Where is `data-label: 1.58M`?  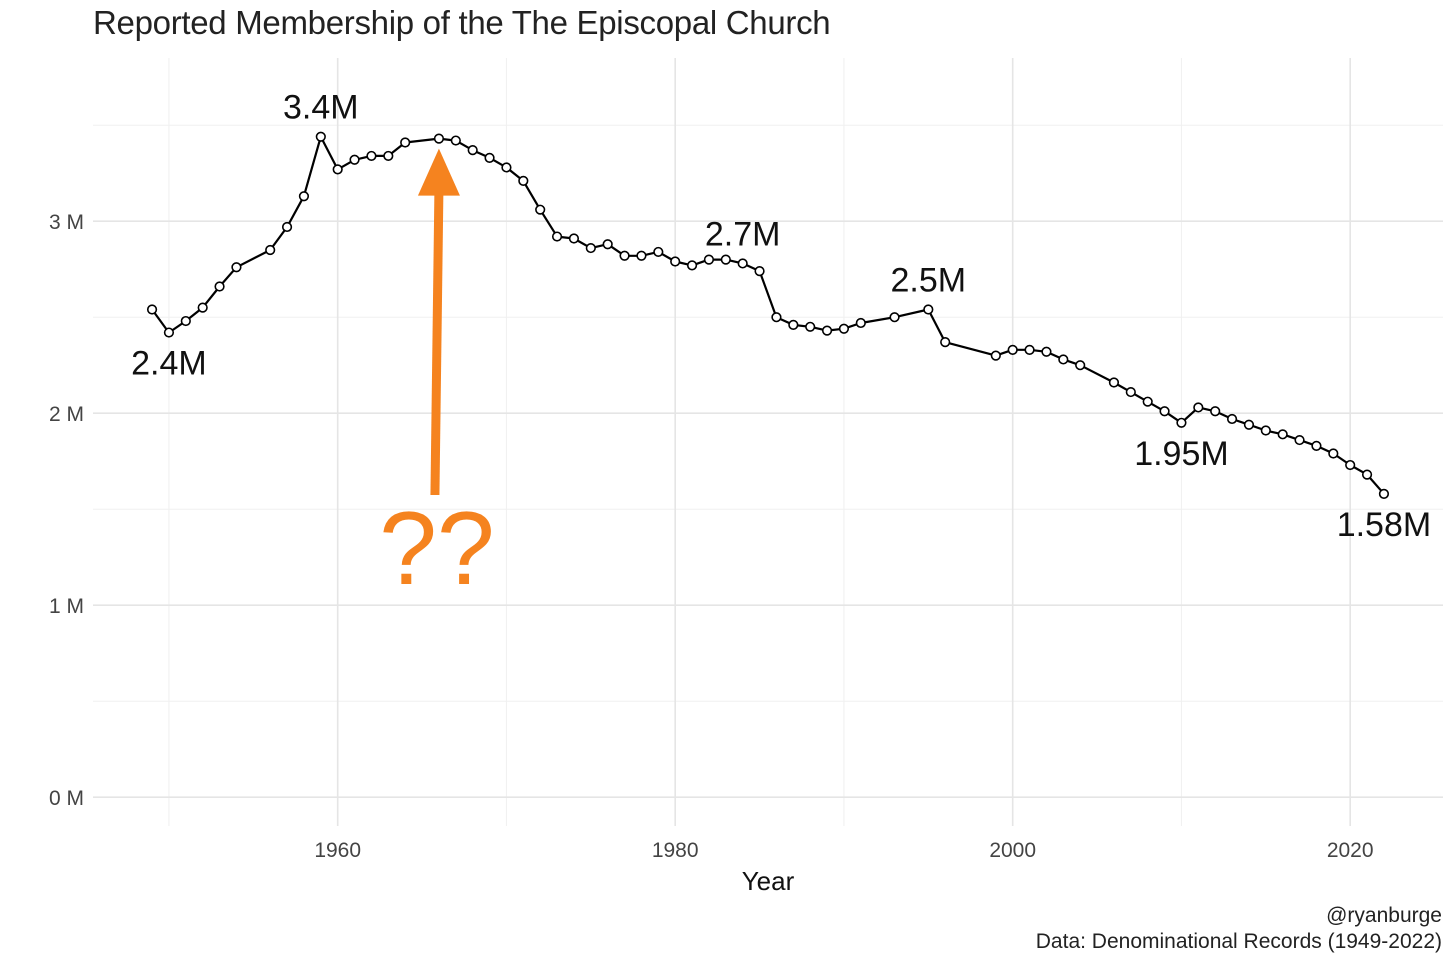 data-label: 1.58M is located at coordinates (1384, 525).